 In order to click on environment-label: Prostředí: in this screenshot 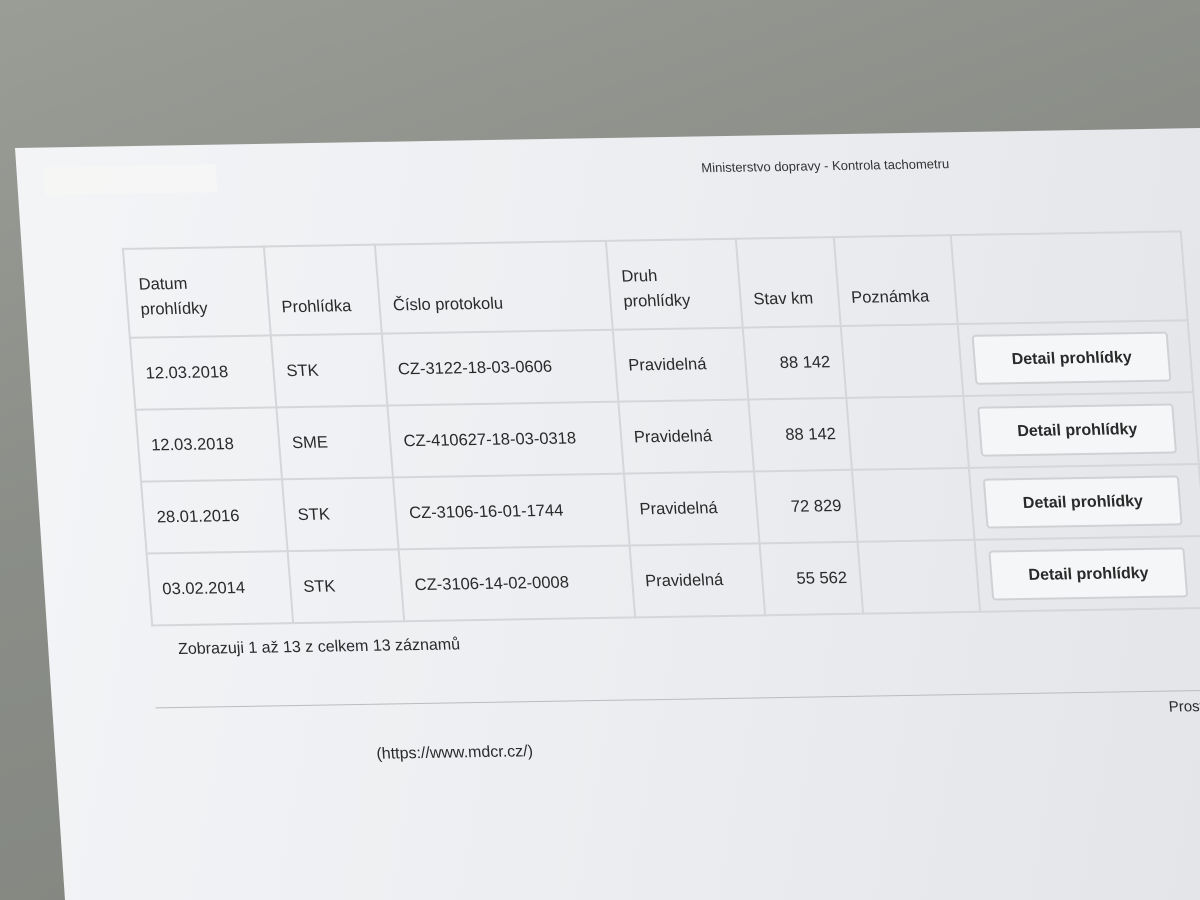, I will do `click(1184, 706)`.